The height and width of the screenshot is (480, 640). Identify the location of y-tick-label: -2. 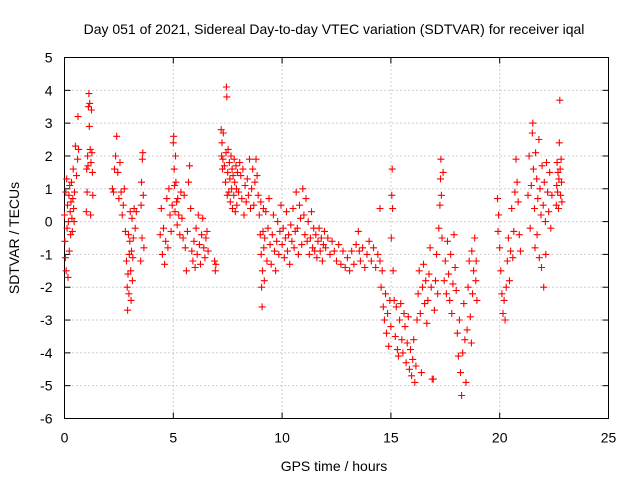
(46, 287).